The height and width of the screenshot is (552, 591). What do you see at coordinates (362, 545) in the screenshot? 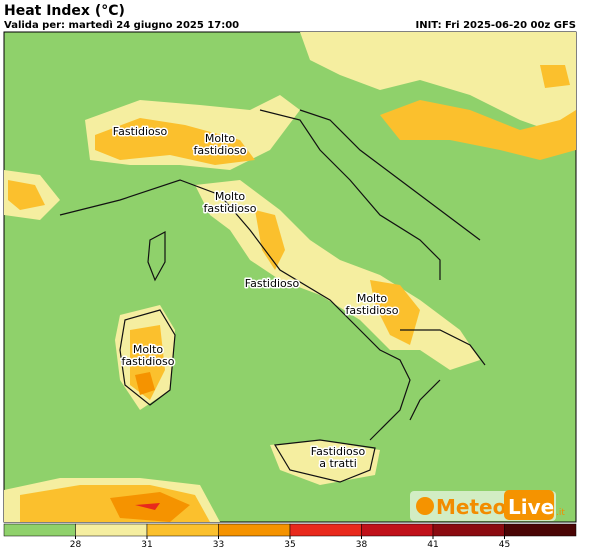
I see `colorbar-tick-label: 38` at bounding box center [362, 545].